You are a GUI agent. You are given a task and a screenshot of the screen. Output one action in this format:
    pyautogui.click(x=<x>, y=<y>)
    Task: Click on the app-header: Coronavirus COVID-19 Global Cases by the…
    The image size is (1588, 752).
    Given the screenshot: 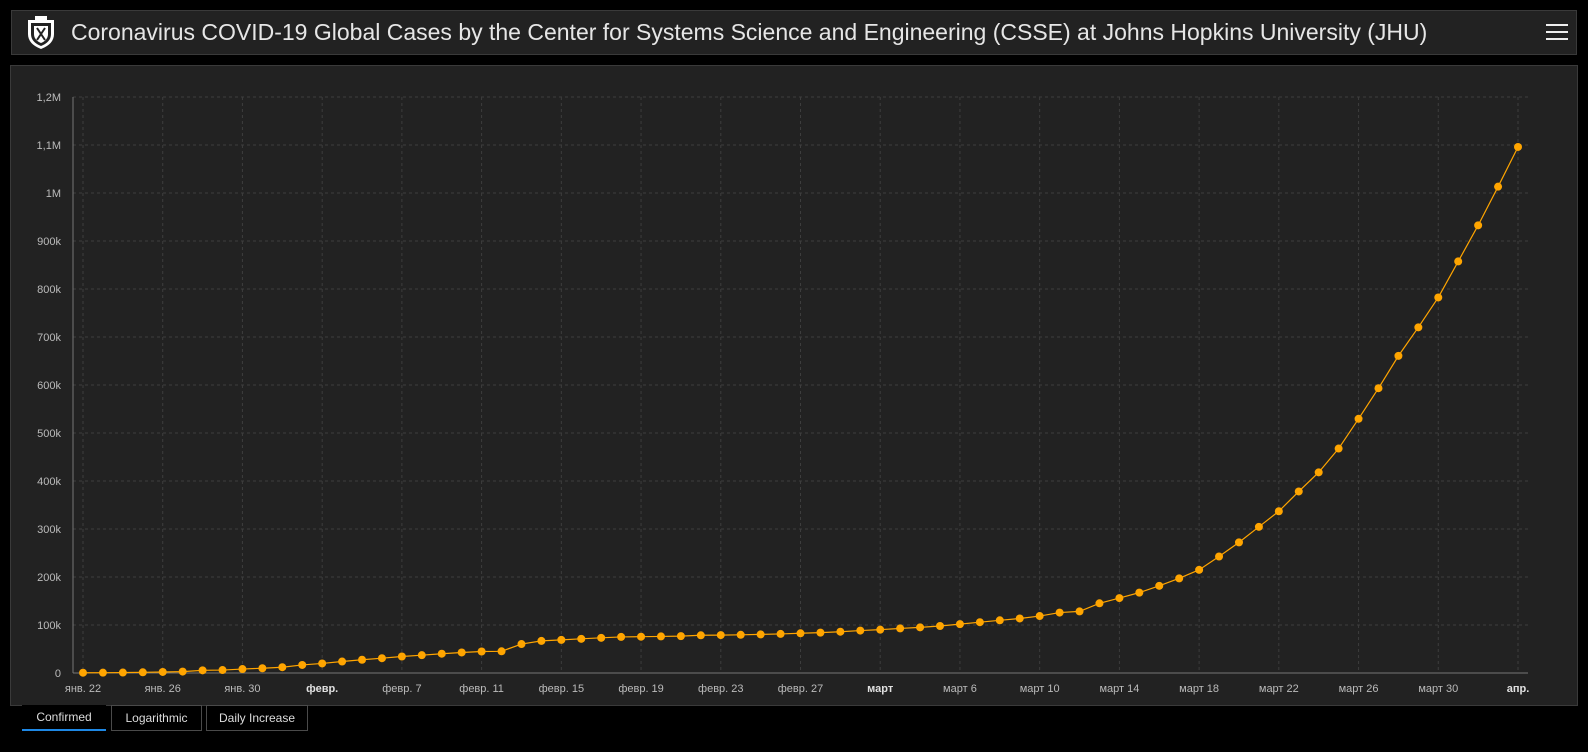 What is the action you would take?
    pyautogui.click(x=794, y=32)
    